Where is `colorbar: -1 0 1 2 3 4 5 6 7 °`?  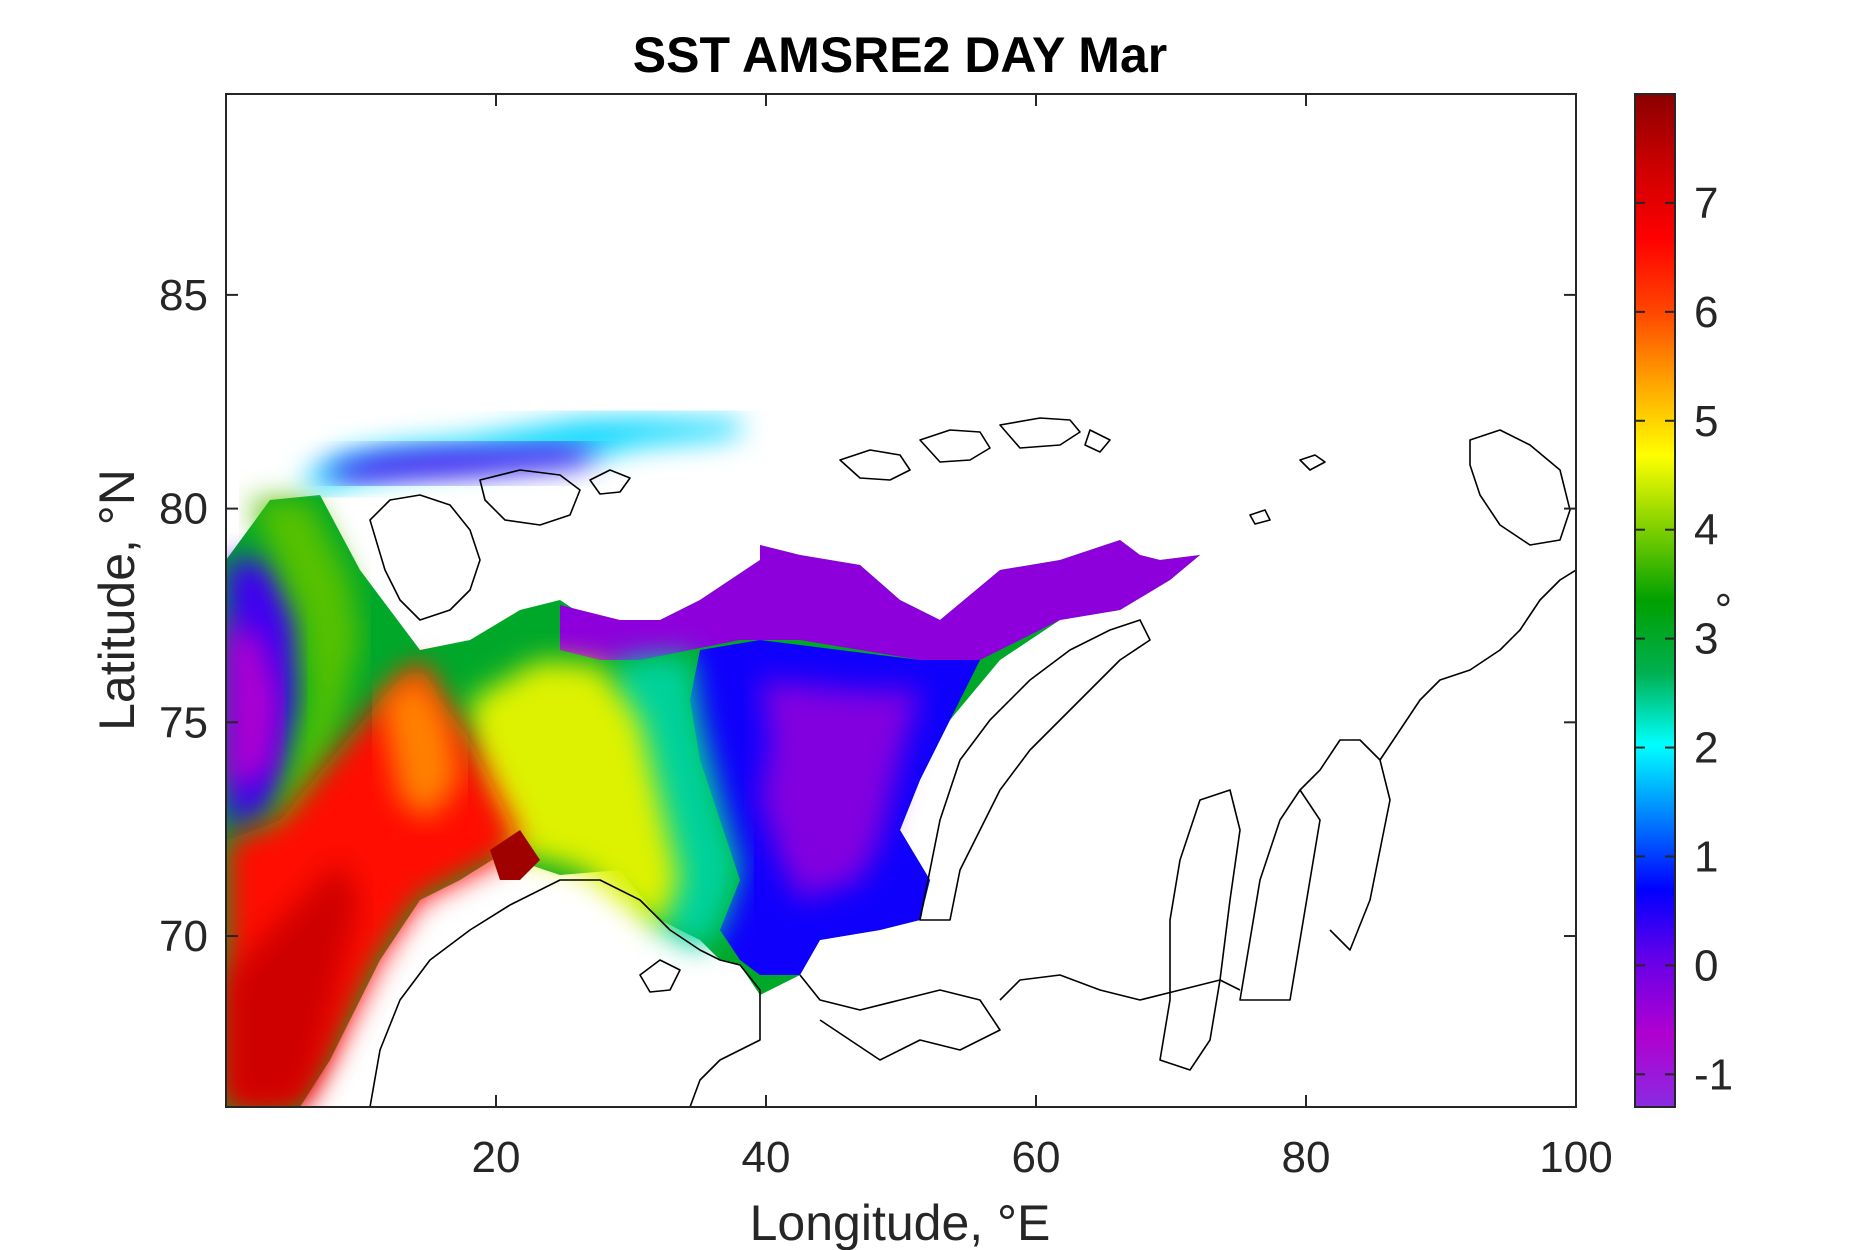 colorbar: -1 0 1 2 3 4 5 6 7 ° is located at coordinates (1696, 600).